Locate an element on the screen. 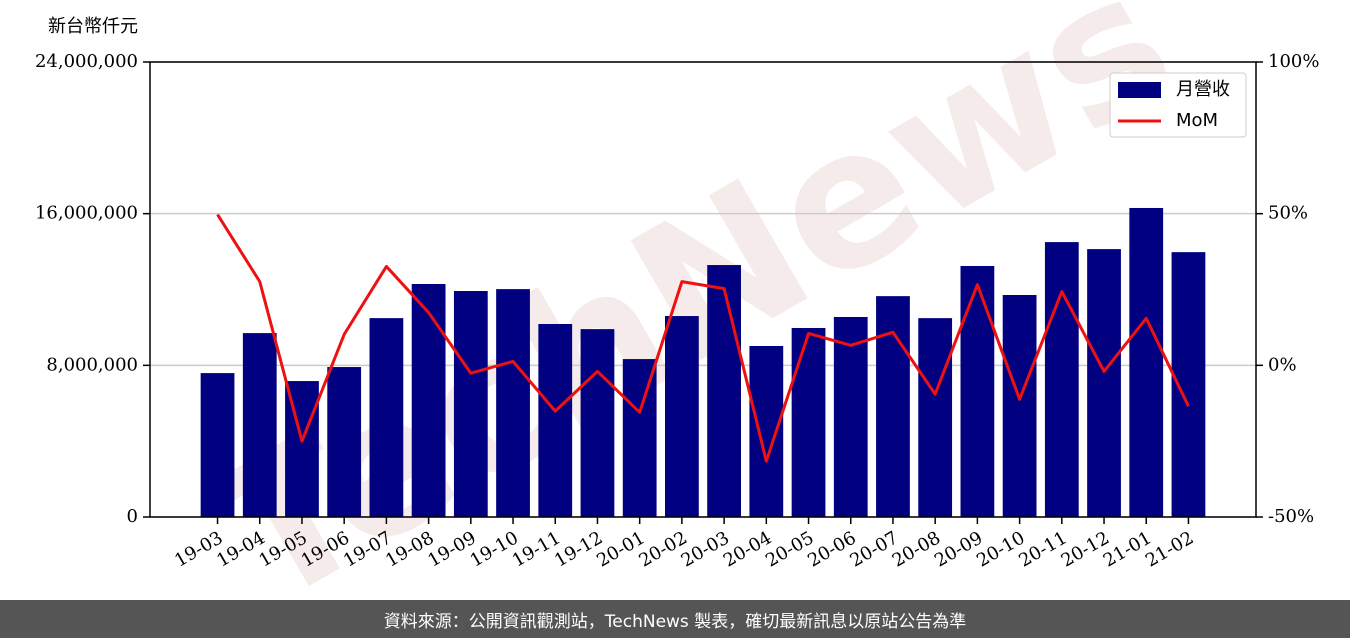  footer: 資料來源：公開資訊觀測站，TechNews 製表，確切最新訊息以原站公告為準 is located at coordinates (675, 619).